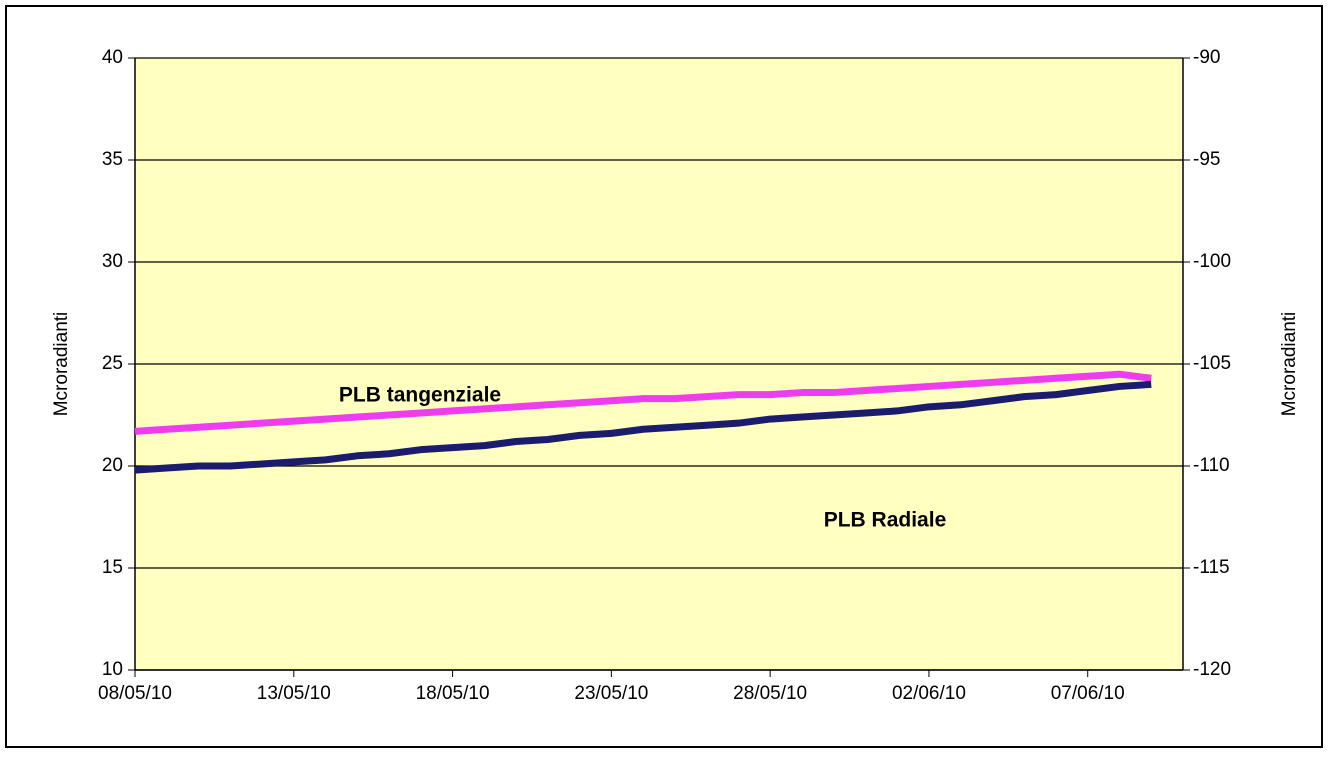  What do you see at coordinates (1088, 693) in the screenshot?
I see `x-tick-label: 07/06/10` at bounding box center [1088, 693].